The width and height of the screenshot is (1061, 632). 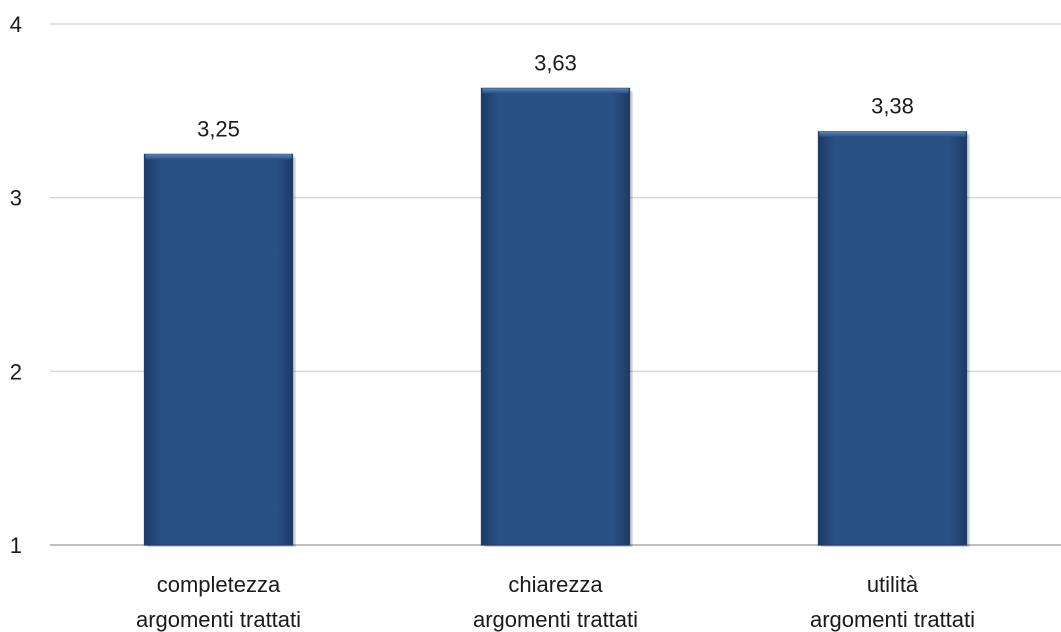 What do you see at coordinates (555, 62) in the screenshot?
I see `data-label: 3,63` at bounding box center [555, 62].